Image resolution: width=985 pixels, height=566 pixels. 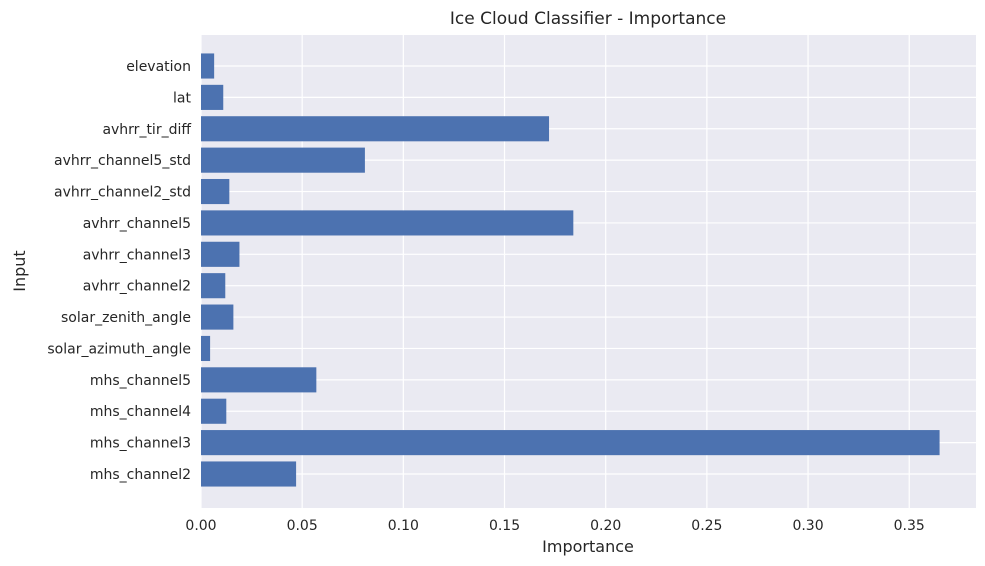 What do you see at coordinates (137, 255) in the screenshot?
I see `y-tick-label: avhrr_channel3` at bounding box center [137, 255].